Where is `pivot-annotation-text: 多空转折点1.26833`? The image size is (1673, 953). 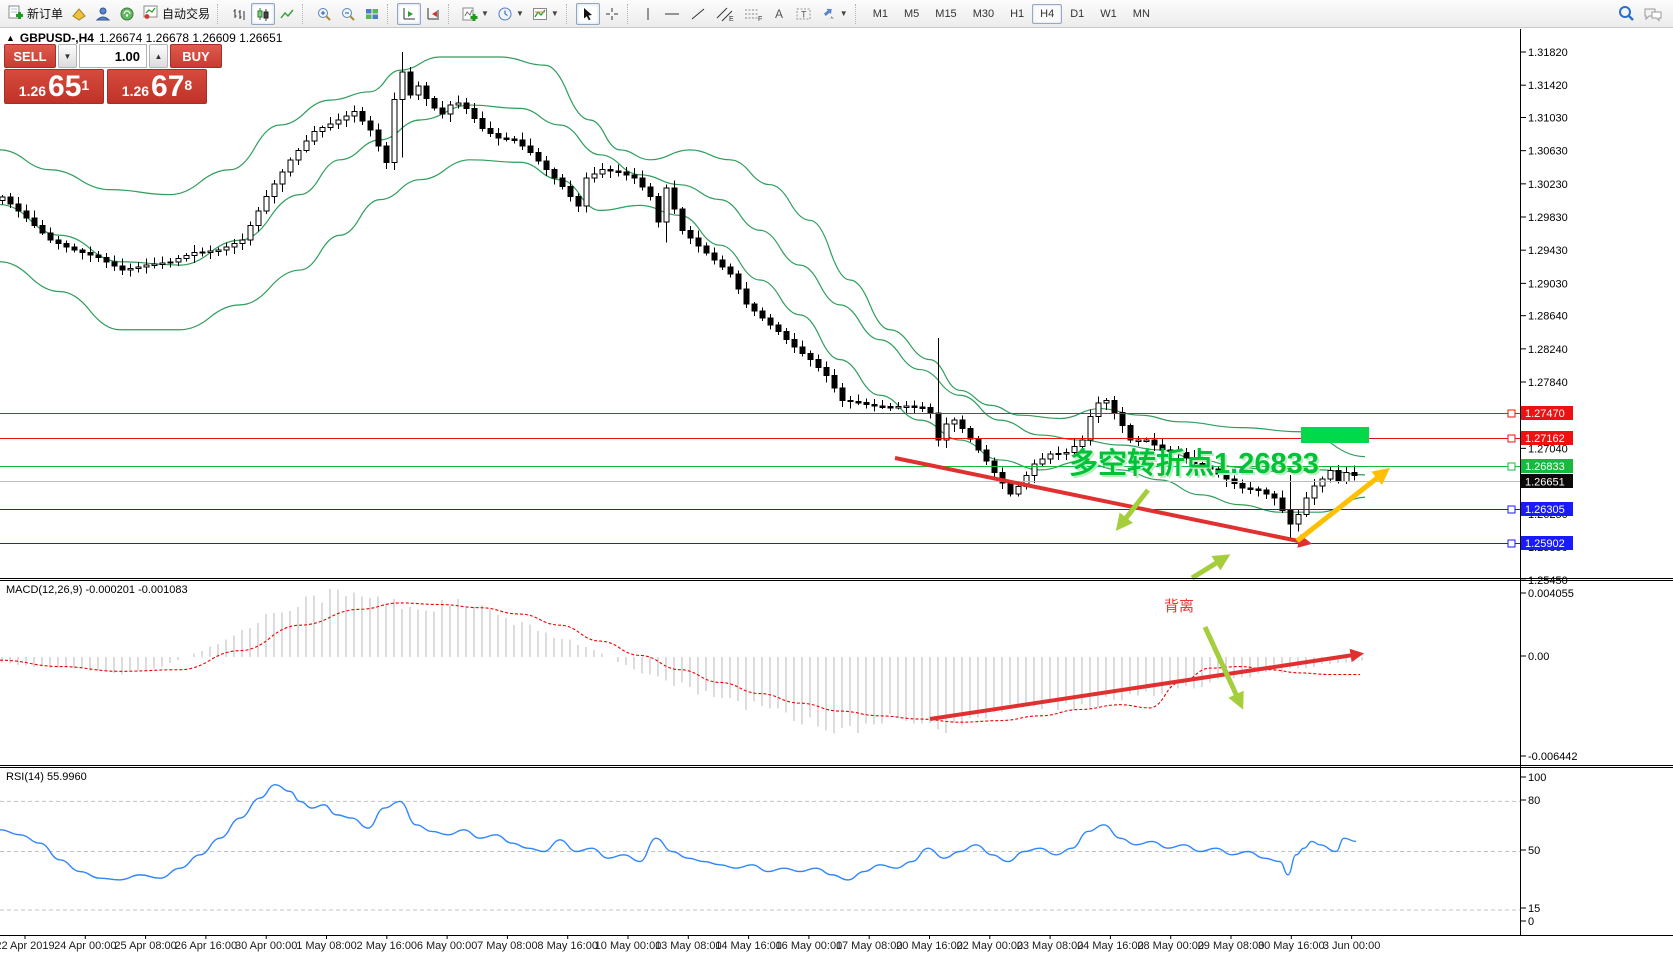
pivot-annotation-text: 多空转折点1.26833 is located at coordinates (1194, 464).